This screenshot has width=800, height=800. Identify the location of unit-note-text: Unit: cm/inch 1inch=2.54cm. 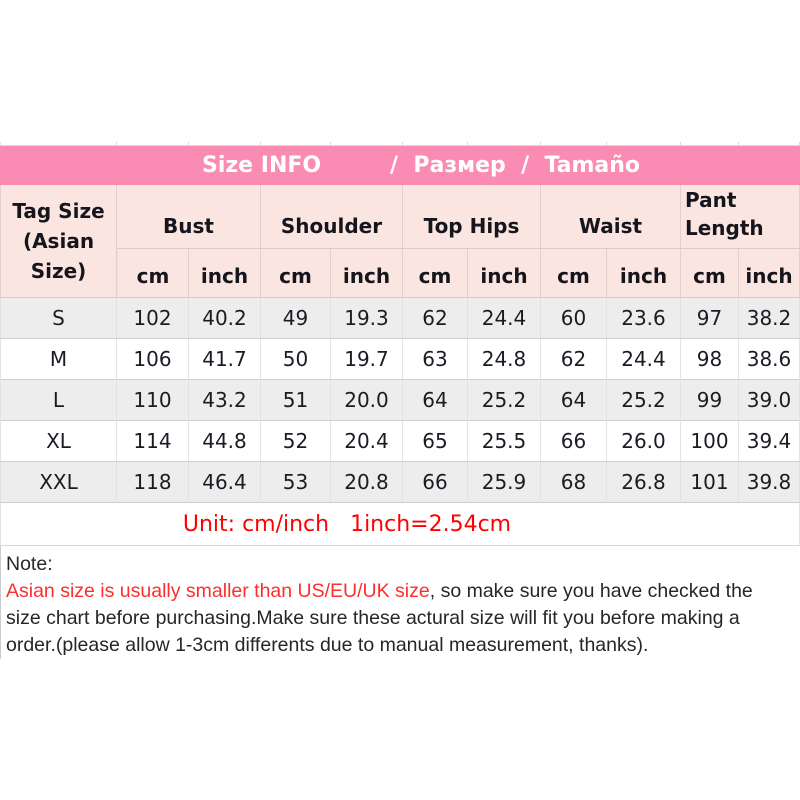
(400, 524).